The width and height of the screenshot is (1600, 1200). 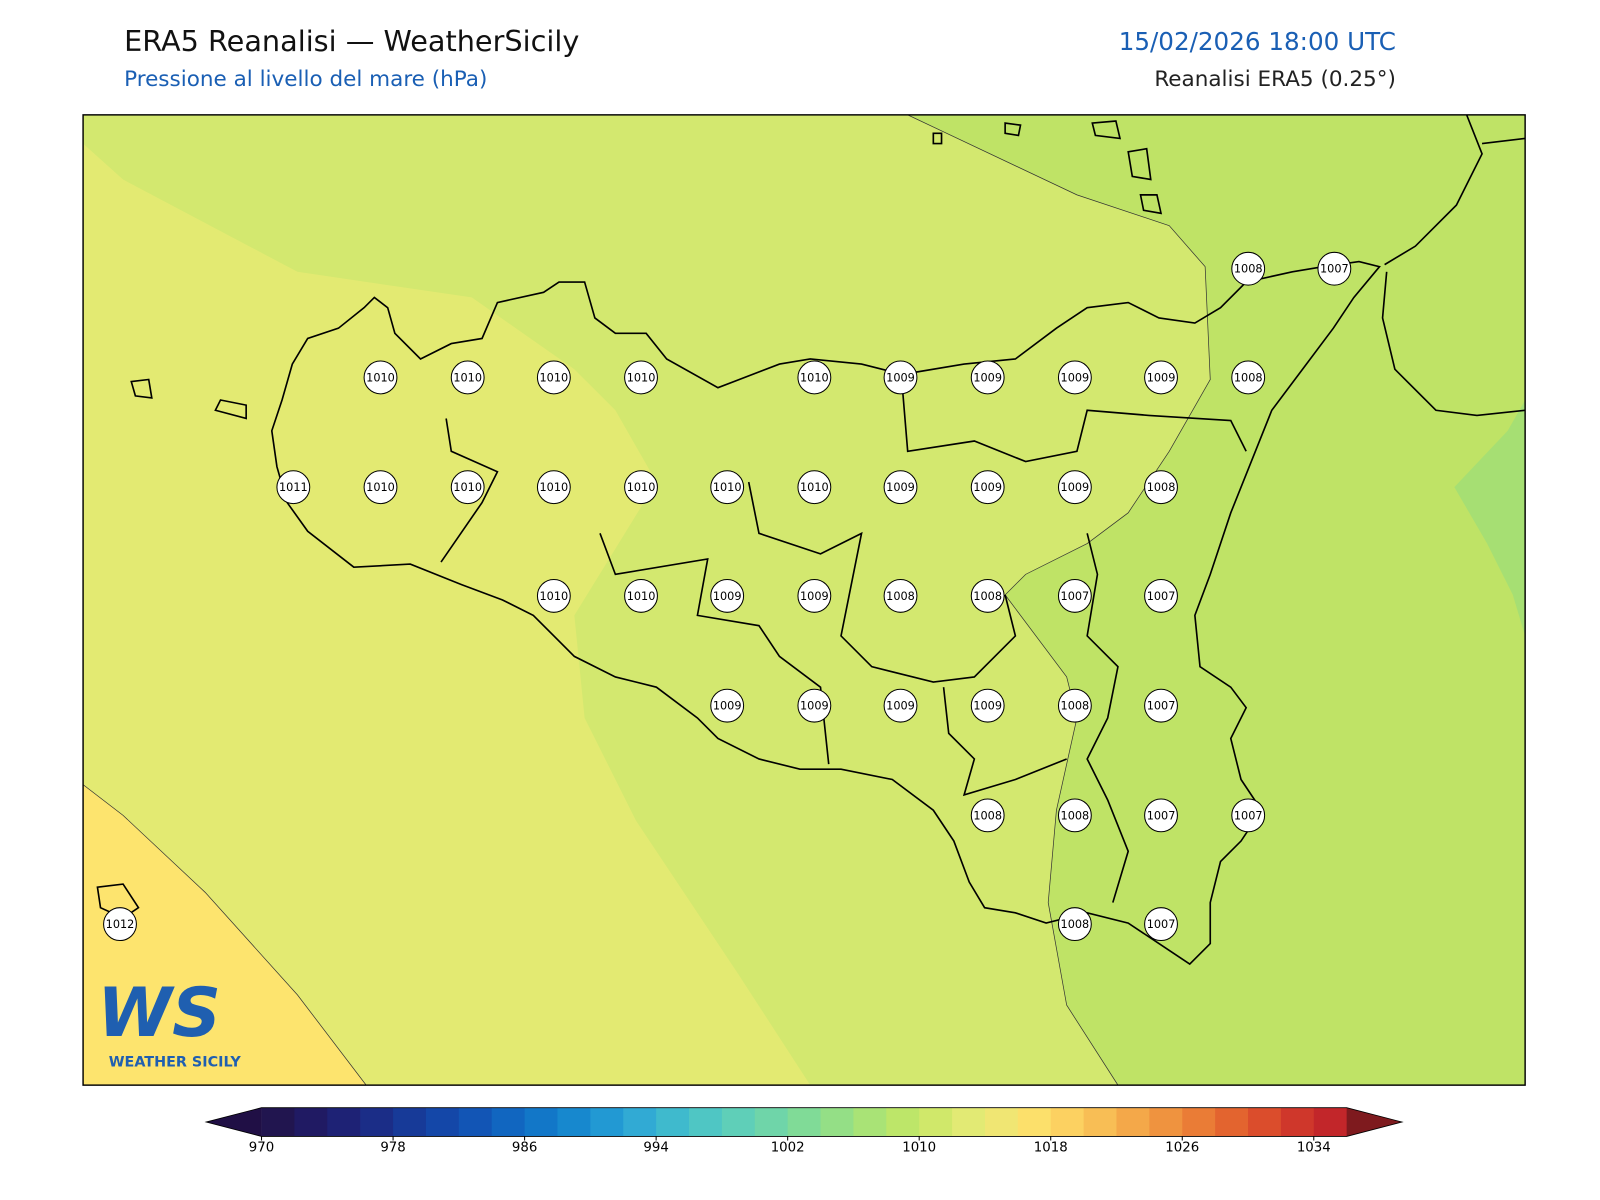 I want to click on datetime: 15/02/2026 18:00 UTC, so click(x=1257, y=41).